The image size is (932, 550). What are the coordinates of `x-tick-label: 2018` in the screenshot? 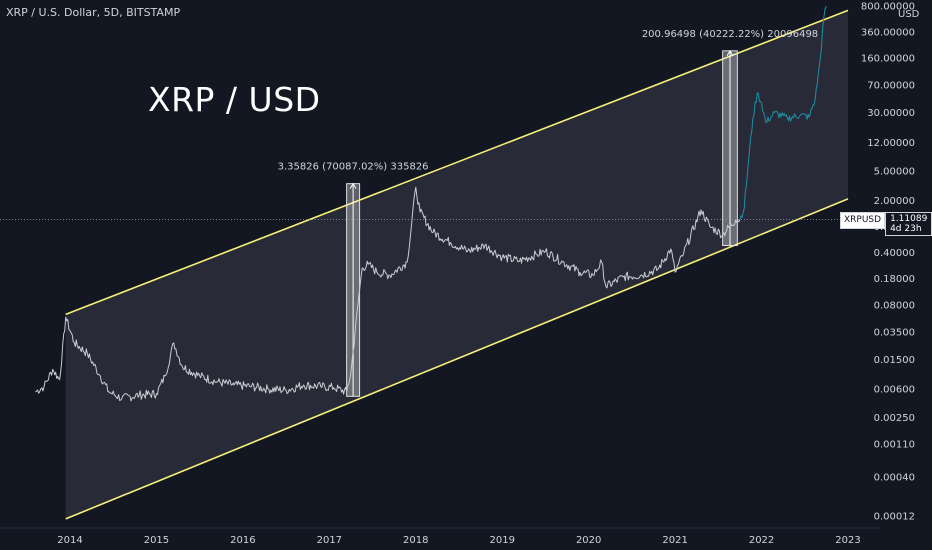 It's located at (415, 540).